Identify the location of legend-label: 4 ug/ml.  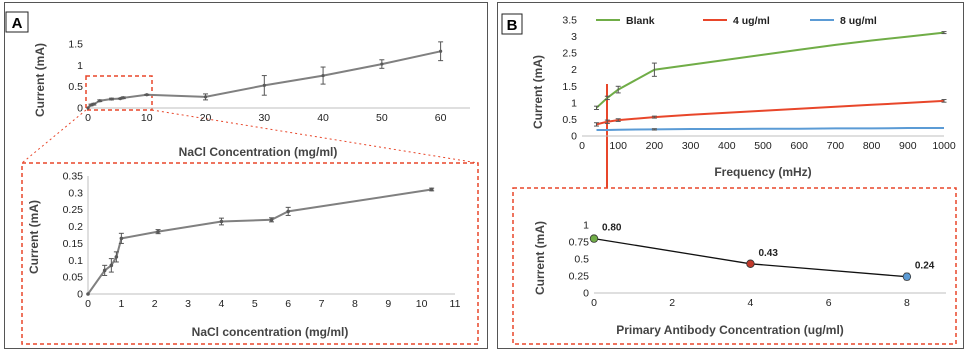
(751, 21).